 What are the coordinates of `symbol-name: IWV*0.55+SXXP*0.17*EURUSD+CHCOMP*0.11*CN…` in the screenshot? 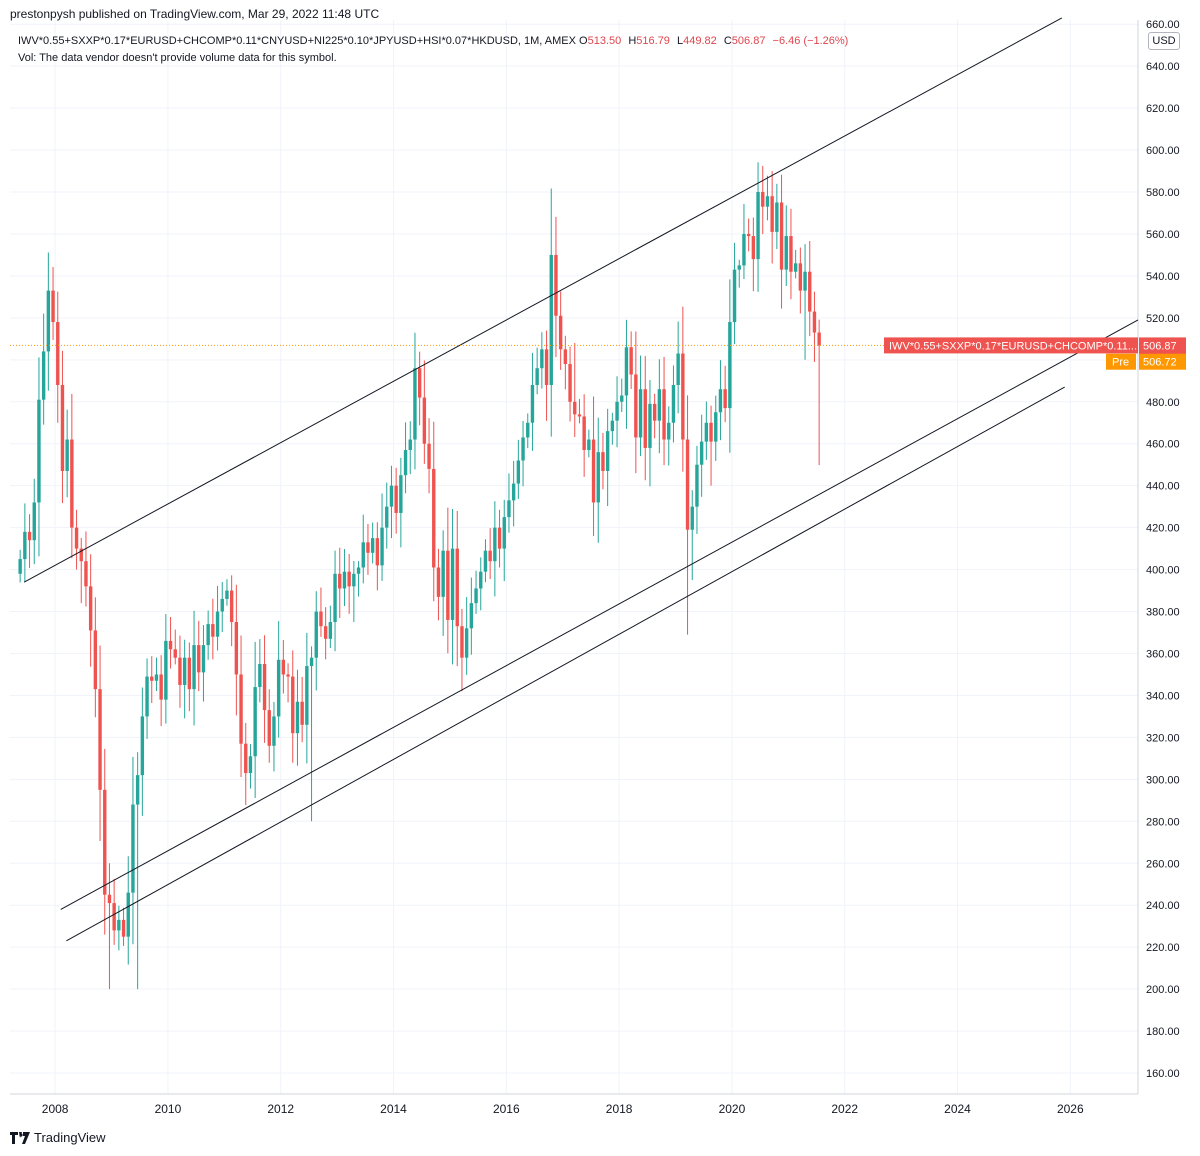 It's located at (297, 41).